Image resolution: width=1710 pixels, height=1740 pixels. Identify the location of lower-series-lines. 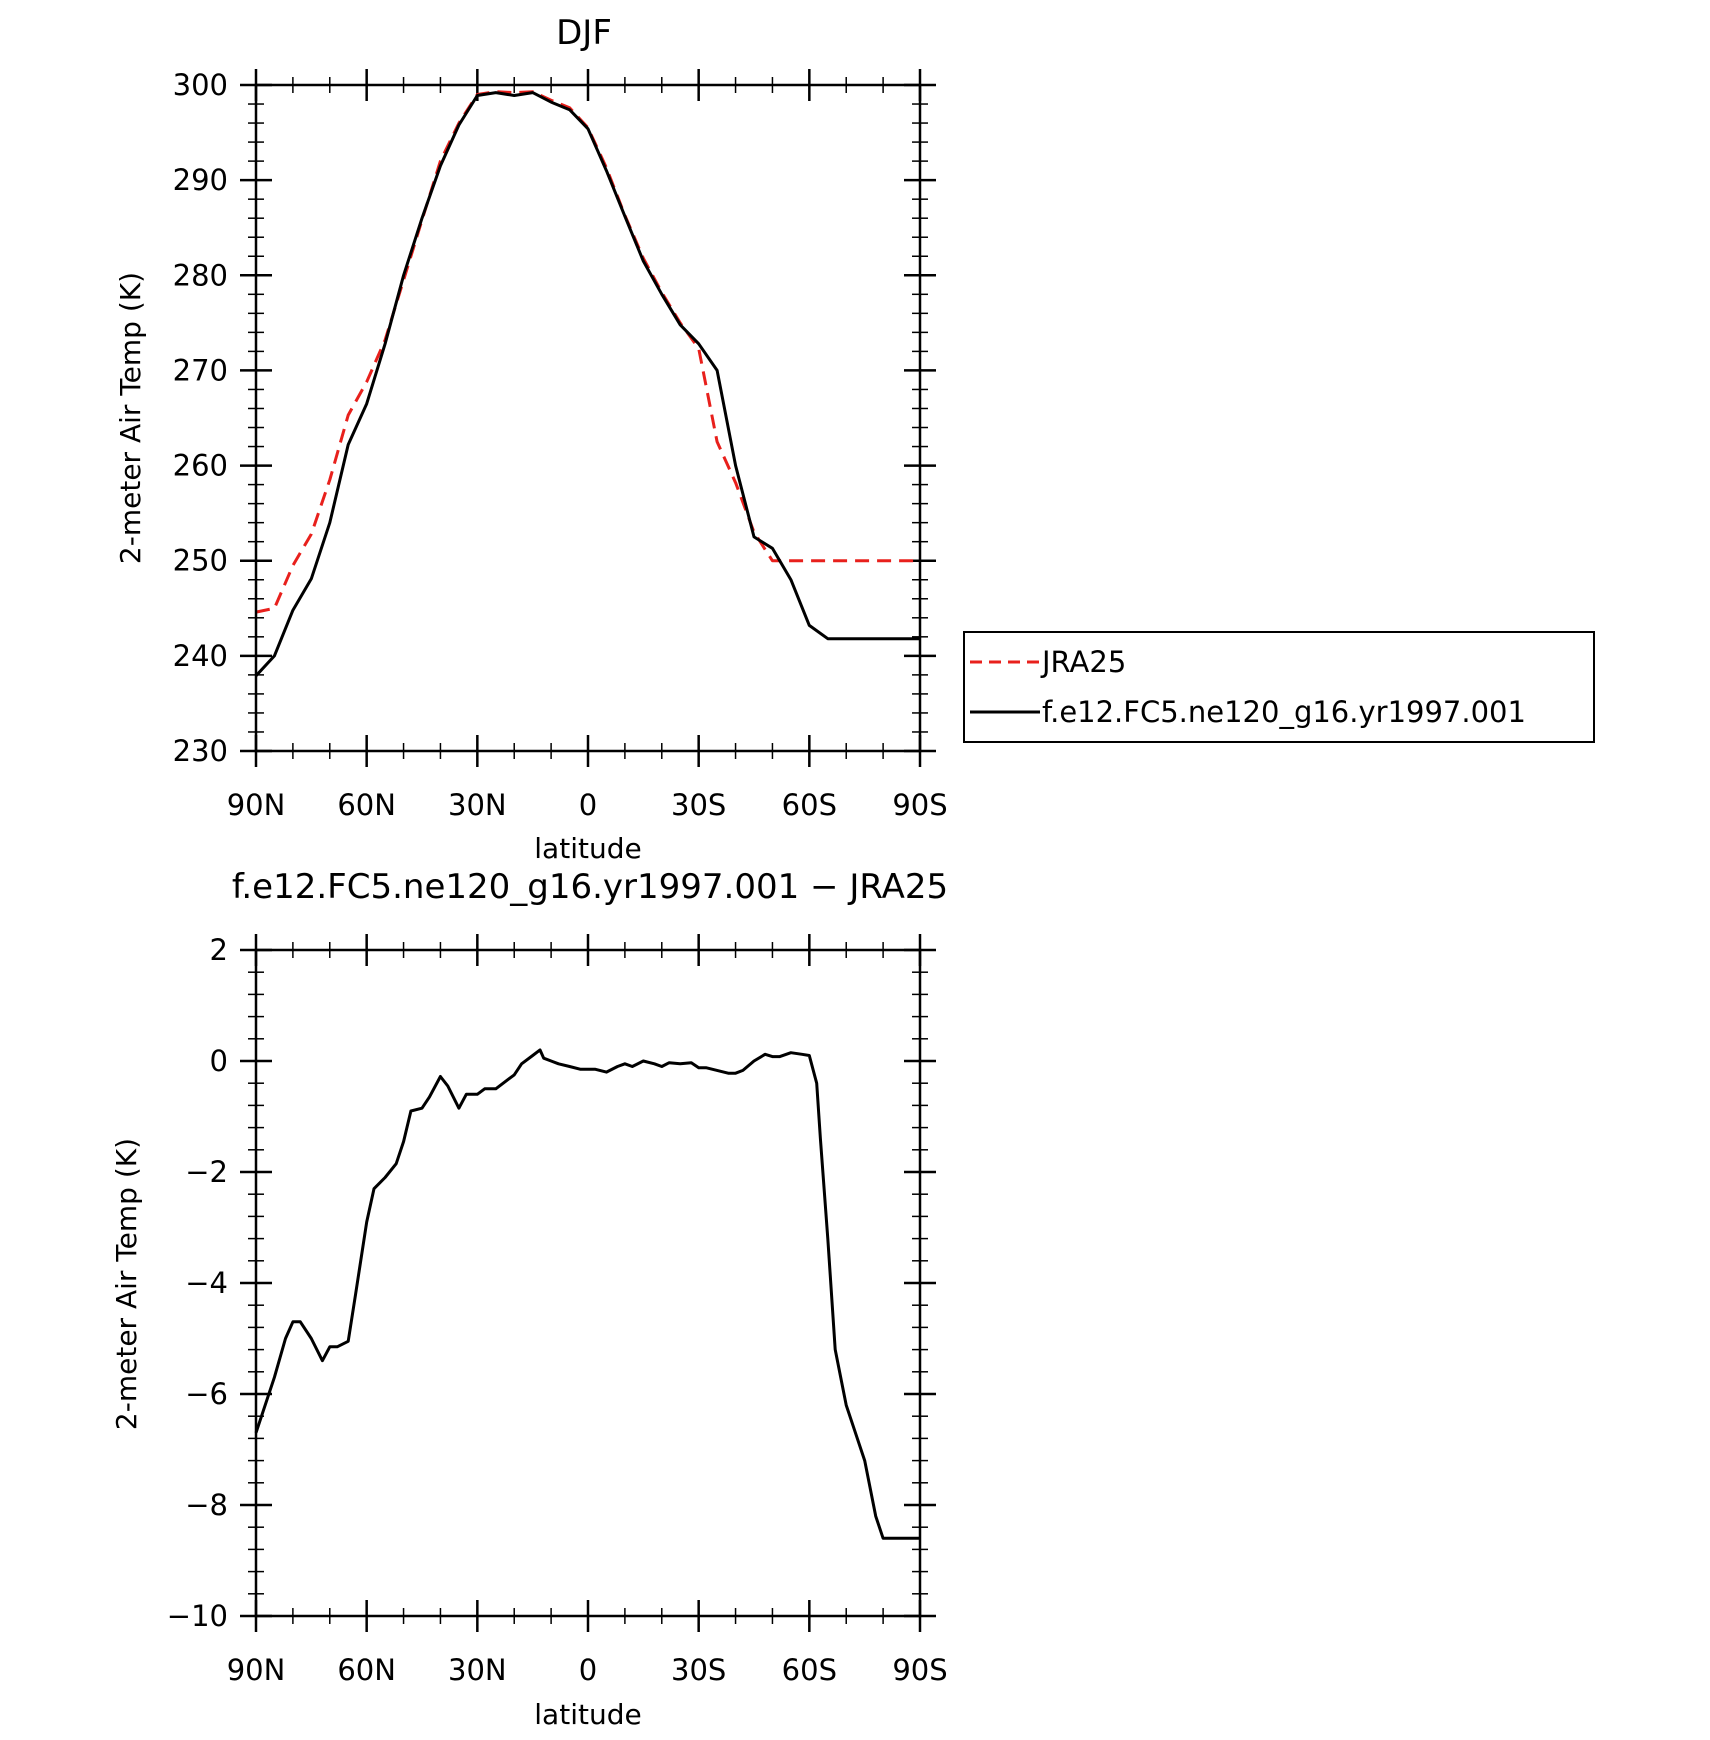
(587, 1294).